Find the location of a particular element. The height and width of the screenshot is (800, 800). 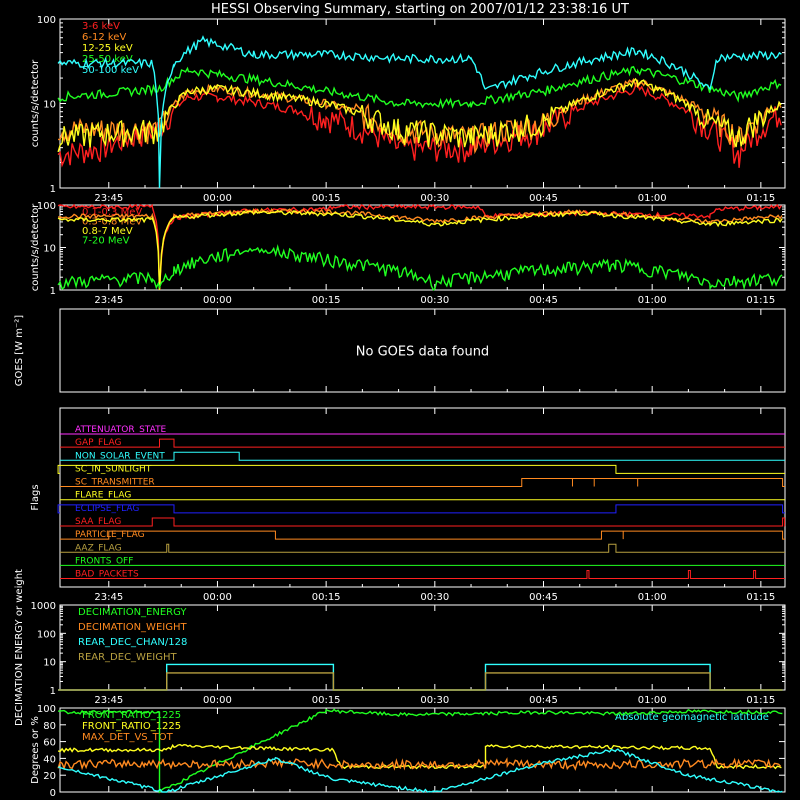

legend-entry: REAR_DEC_CHAN/128 is located at coordinates (132, 642).